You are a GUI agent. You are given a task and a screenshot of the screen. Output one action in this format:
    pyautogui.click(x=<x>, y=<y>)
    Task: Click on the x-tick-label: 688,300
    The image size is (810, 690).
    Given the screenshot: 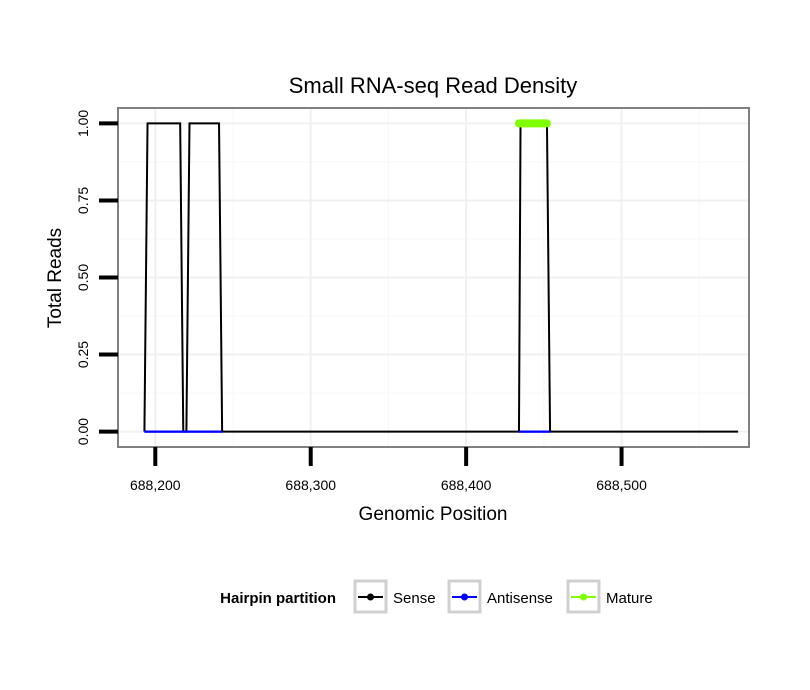 What is the action you would take?
    pyautogui.click(x=310, y=485)
    